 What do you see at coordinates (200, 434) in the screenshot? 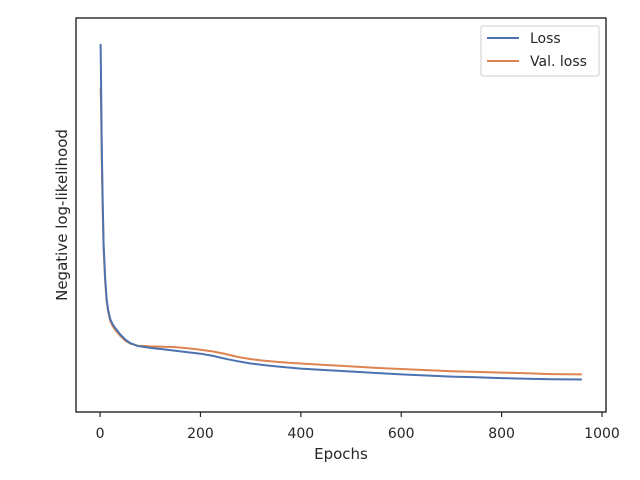
I see `x-tick-label: 200` at bounding box center [200, 434].